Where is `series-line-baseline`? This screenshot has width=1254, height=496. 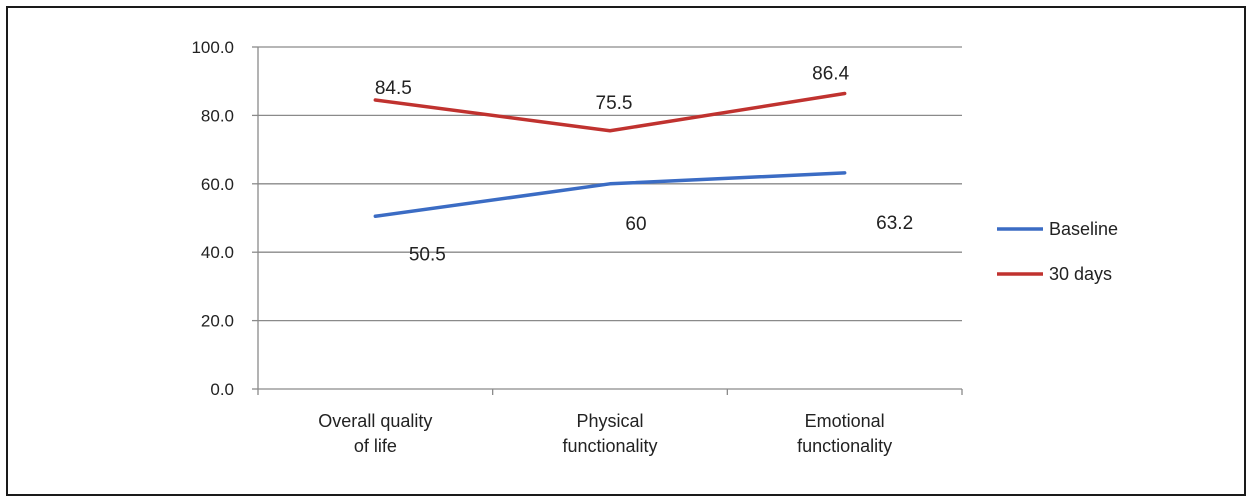
series-line-baseline is located at coordinates (610, 195).